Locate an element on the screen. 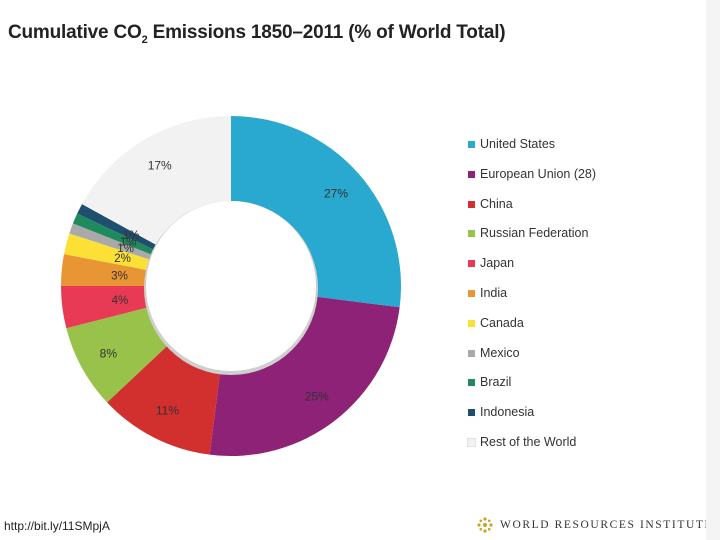  legend-label: Russian Federation is located at coordinates (534, 233).